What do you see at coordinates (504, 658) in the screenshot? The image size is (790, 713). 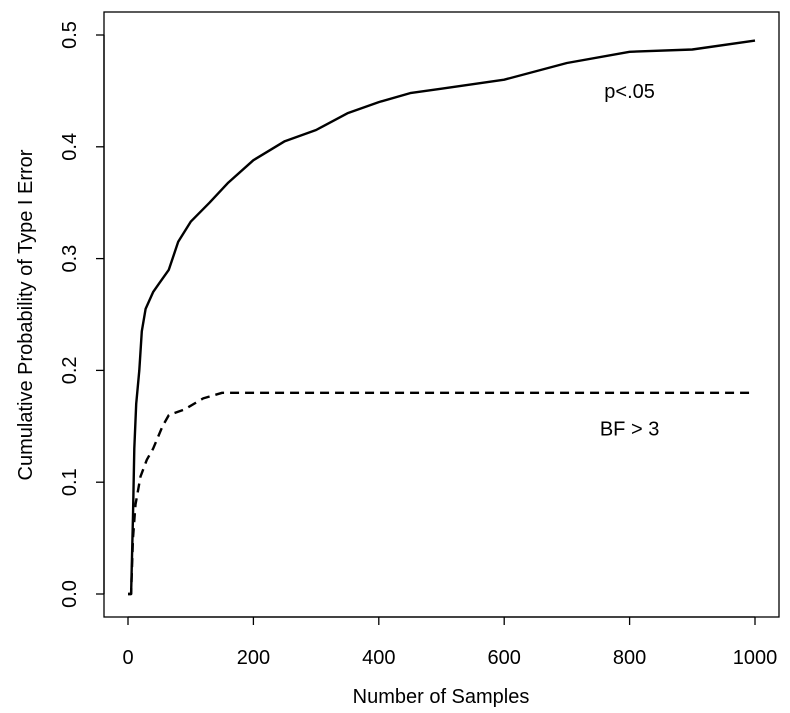 I see `x-tick-label: 600` at bounding box center [504, 658].